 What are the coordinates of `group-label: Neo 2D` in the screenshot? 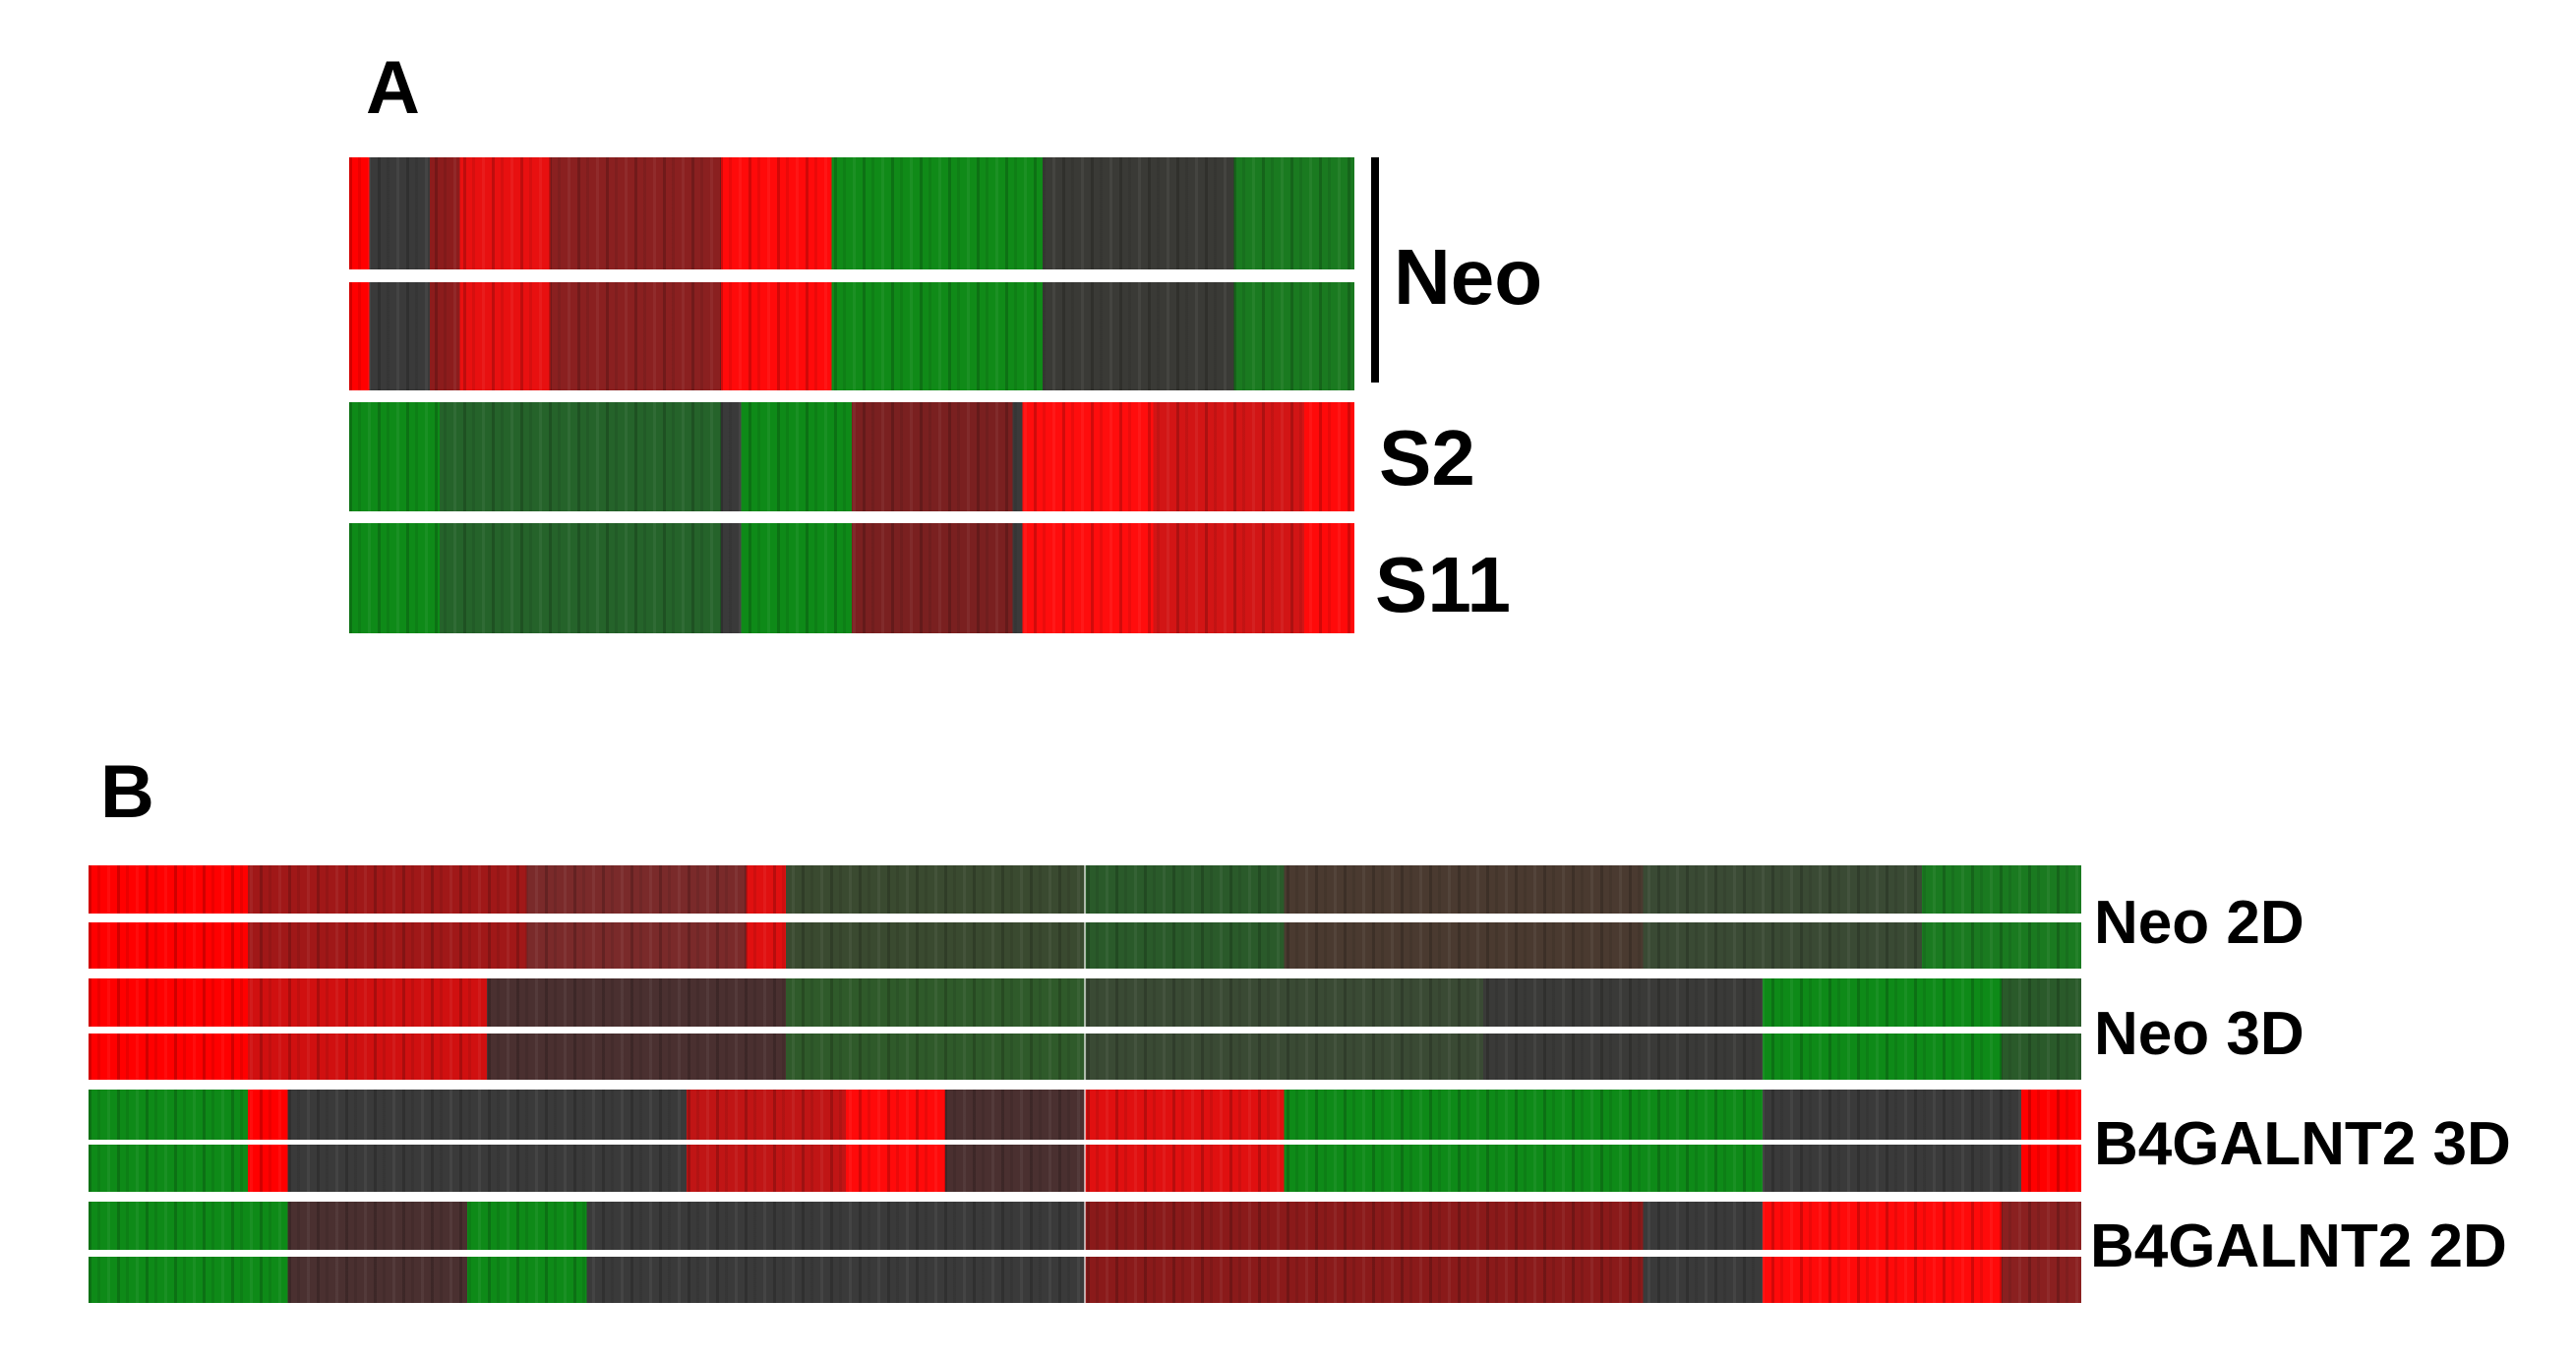 It's located at (2199, 923).